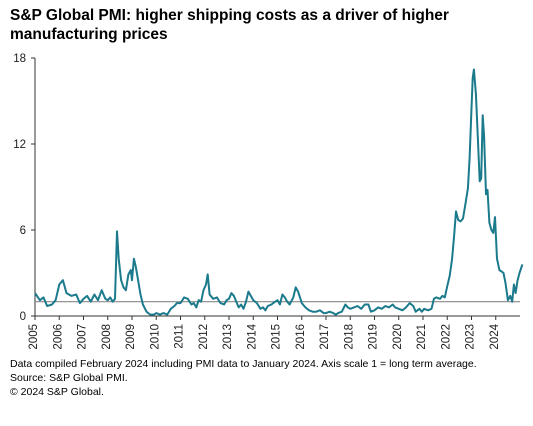 This screenshot has width=533, height=426. What do you see at coordinates (34, 337) in the screenshot?
I see `x-tick-label: 2005` at bounding box center [34, 337].